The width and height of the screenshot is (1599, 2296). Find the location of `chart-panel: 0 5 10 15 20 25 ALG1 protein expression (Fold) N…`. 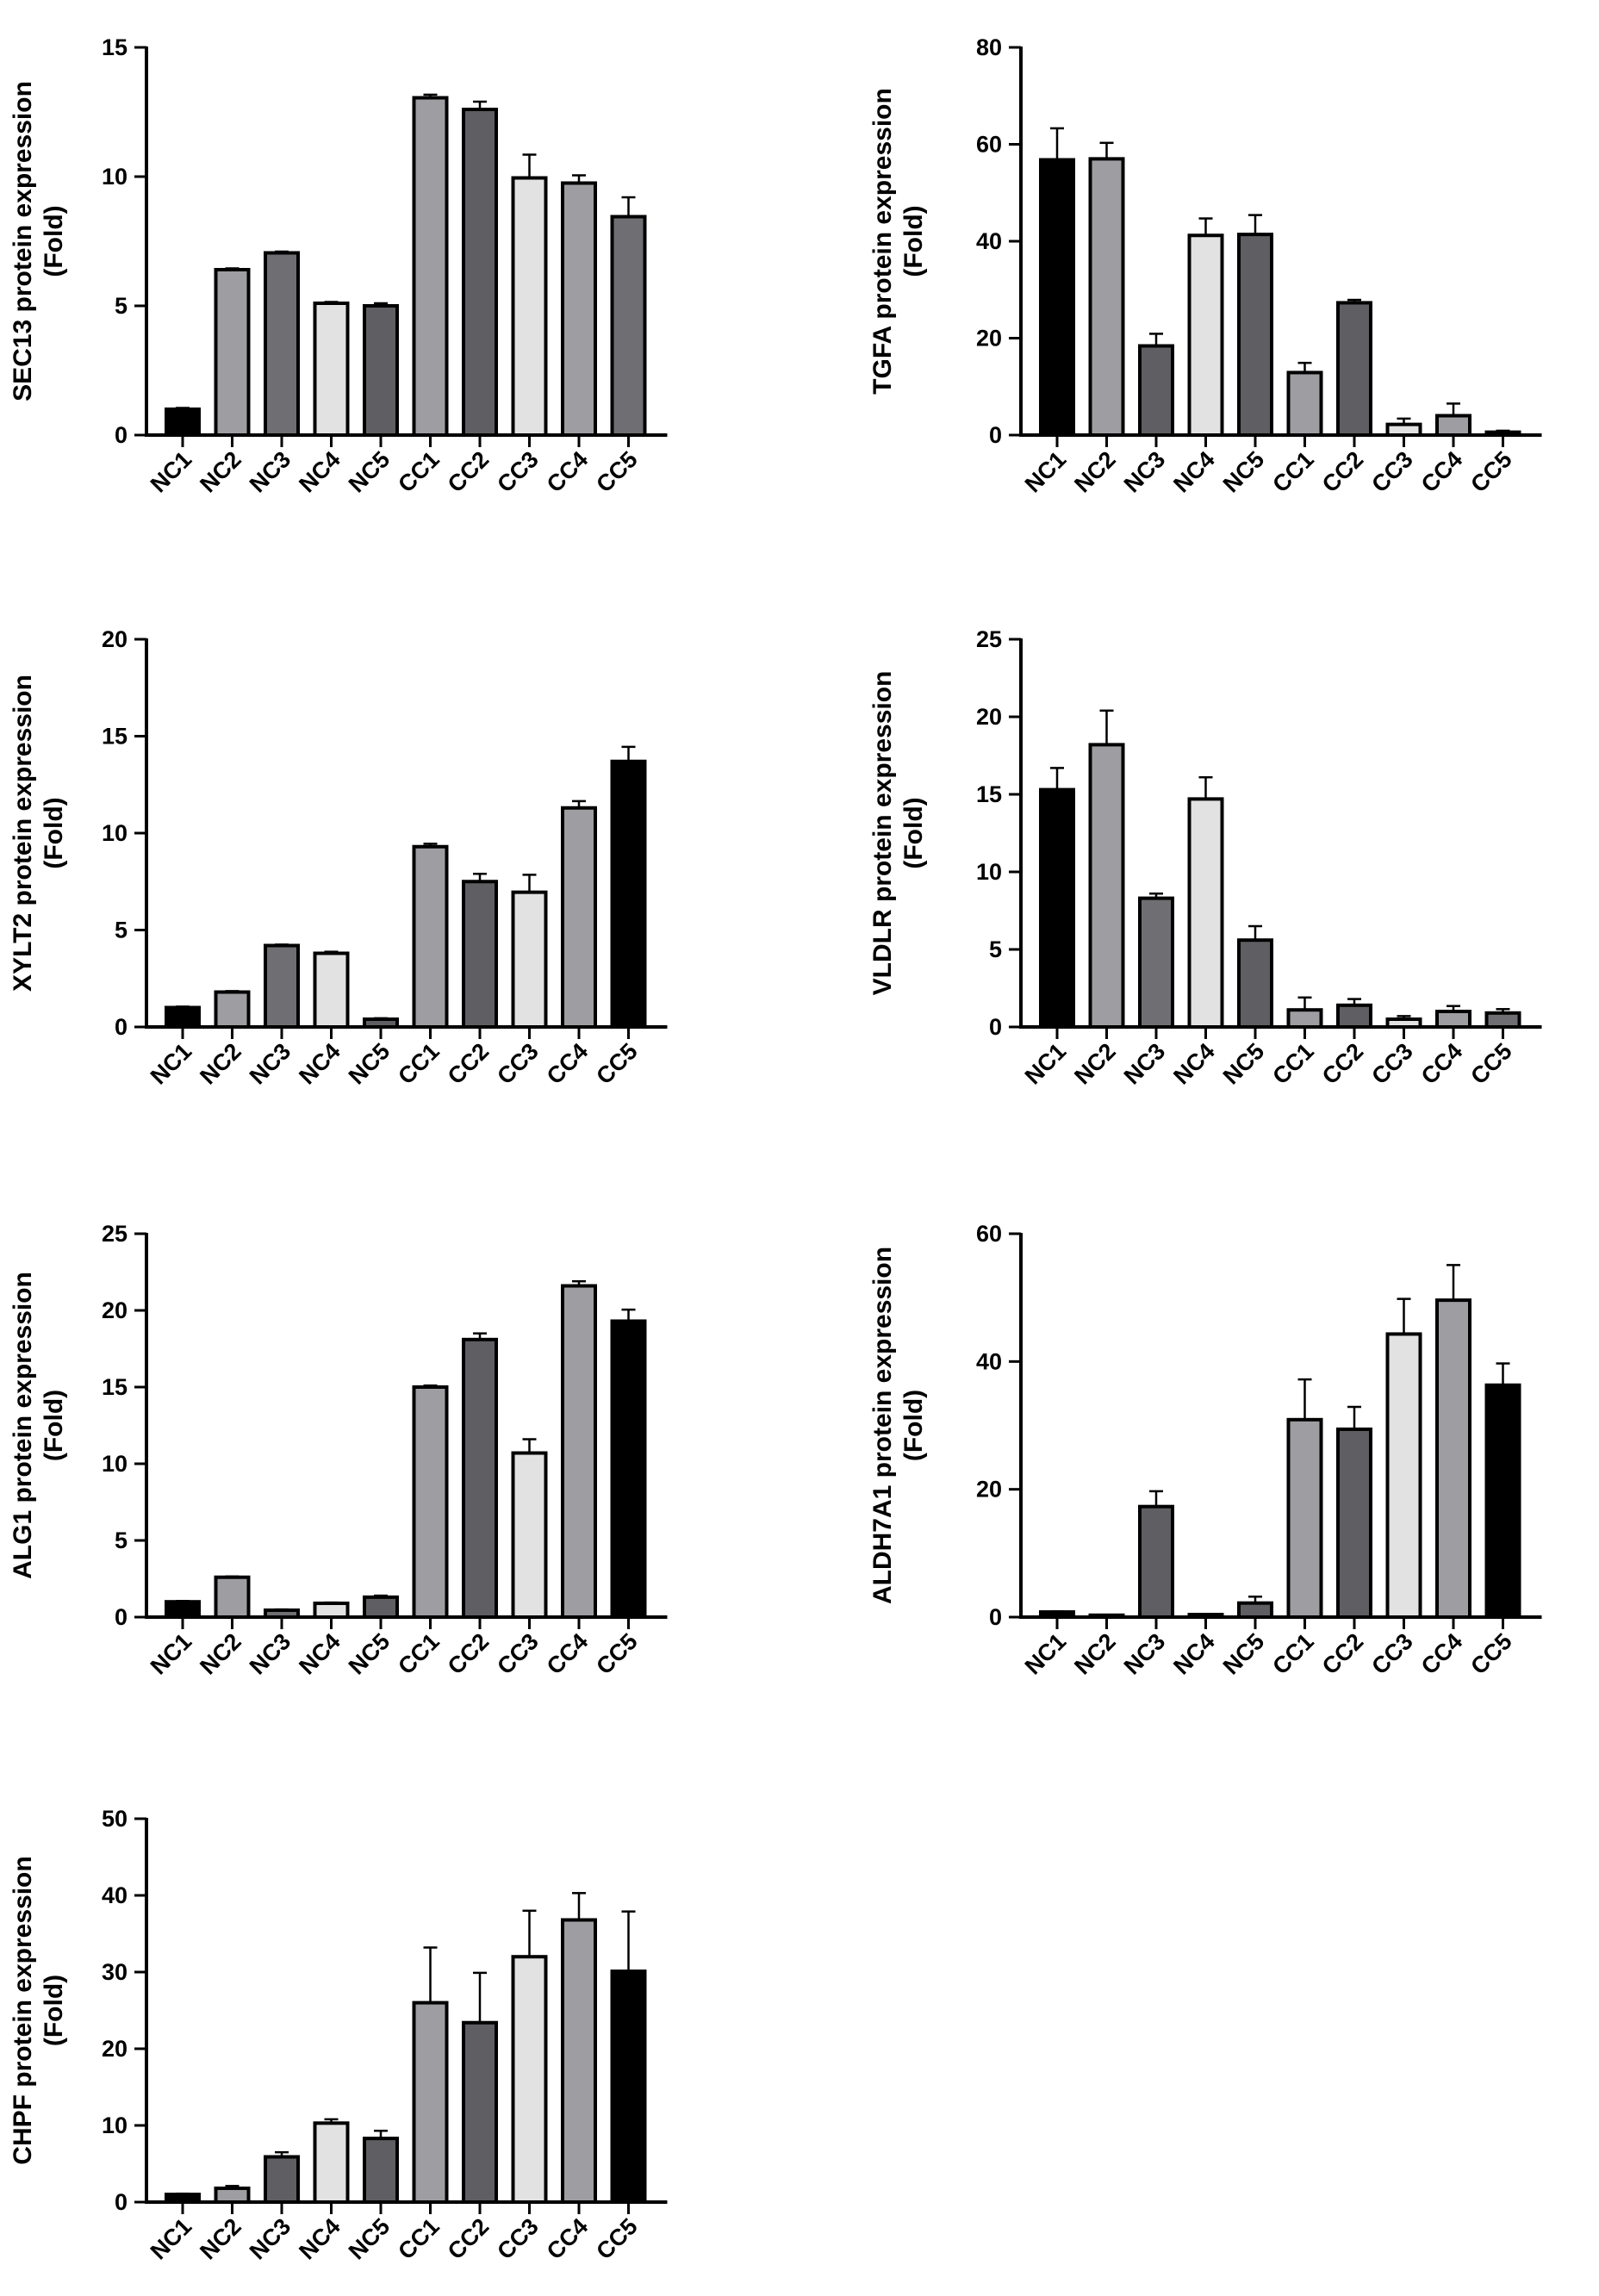

chart-panel: 0 5 10 15 20 25 ALG1 protein expression (Fold) N… is located at coordinates (338, 1450).